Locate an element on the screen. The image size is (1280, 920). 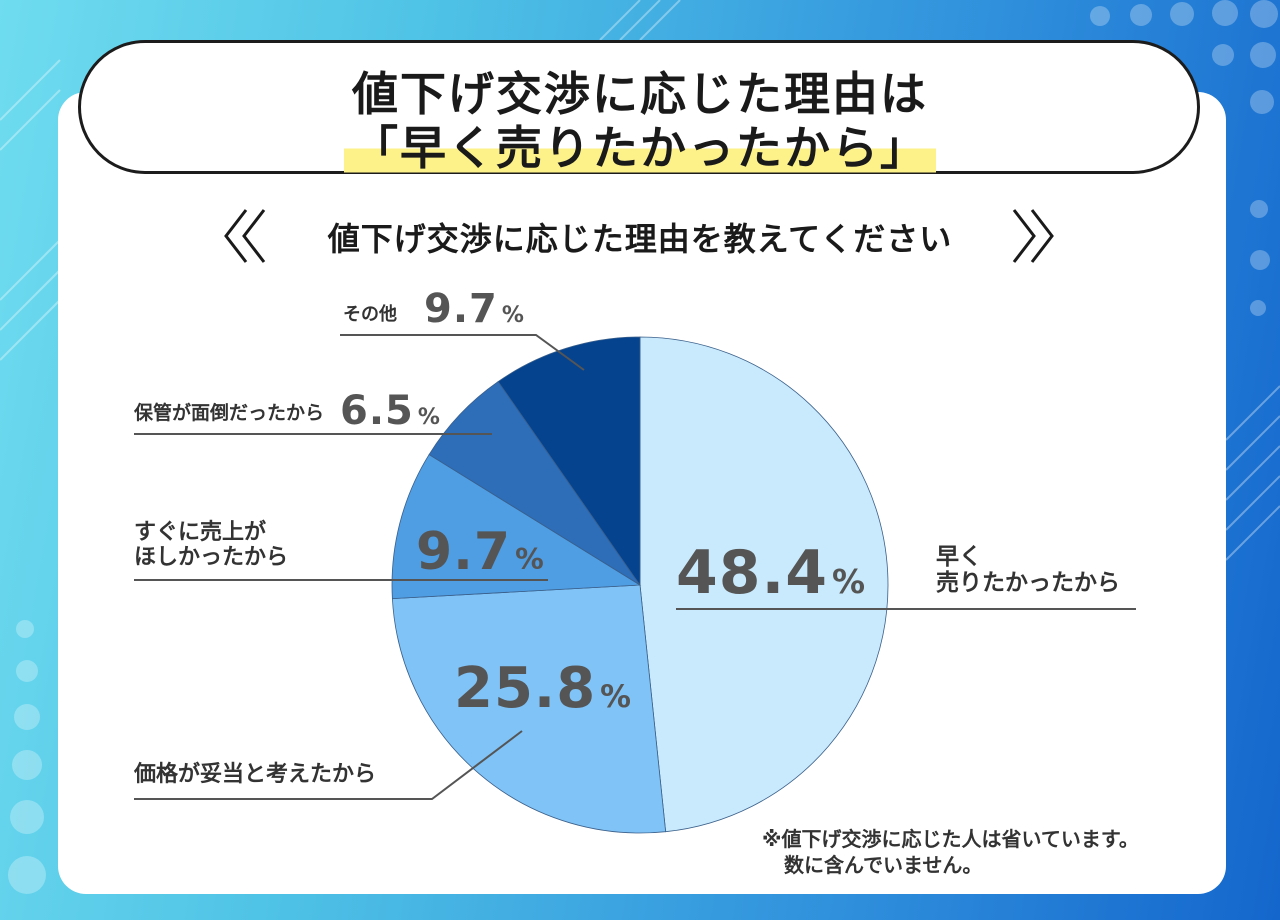
slice-value-0: 48.4% is located at coordinates (770, 573).